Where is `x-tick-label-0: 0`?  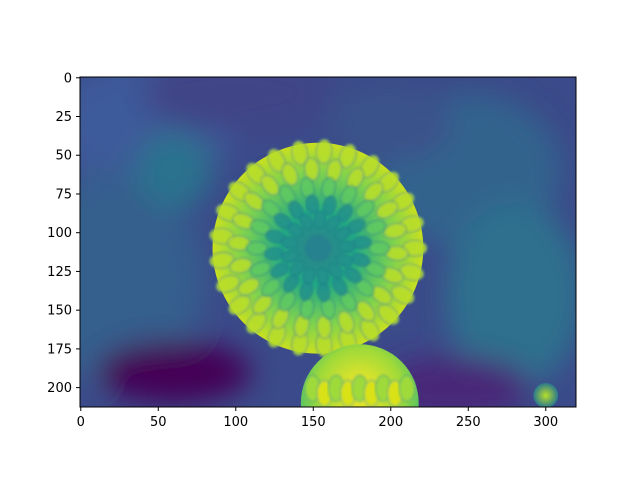 x-tick-label-0: 0 is located at coordinates (81, 422).